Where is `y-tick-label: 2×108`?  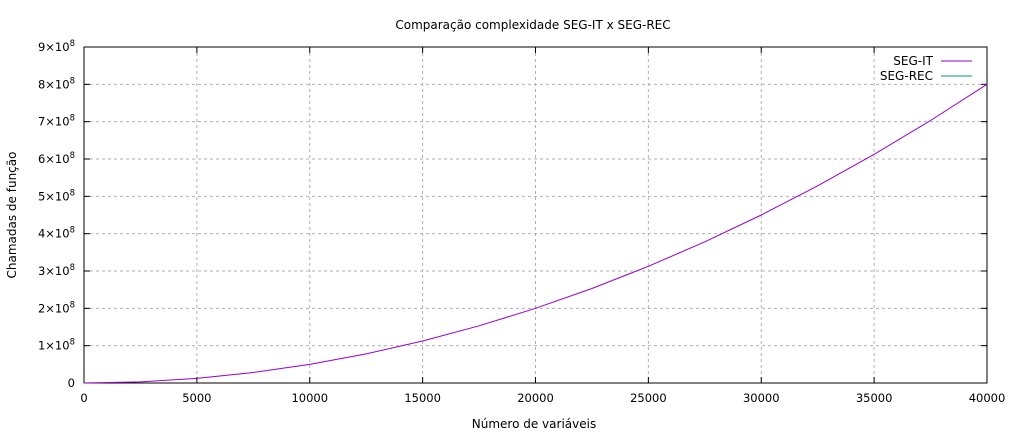 y-tick-label: 2×108 is located at coordinates (56, 307).